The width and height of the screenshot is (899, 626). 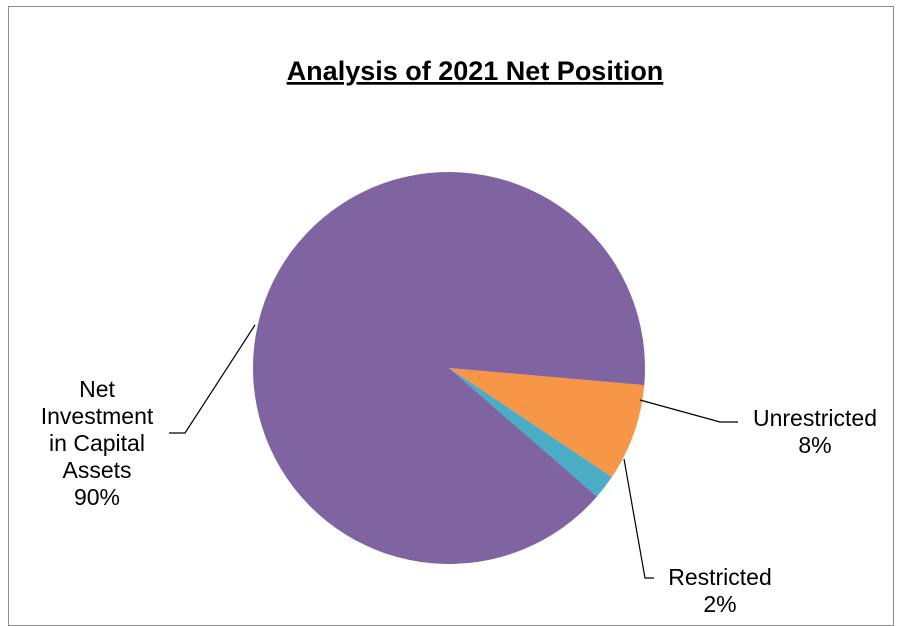 I want to click on slice-label: Restricted 2%, so click(x=720, y=590).